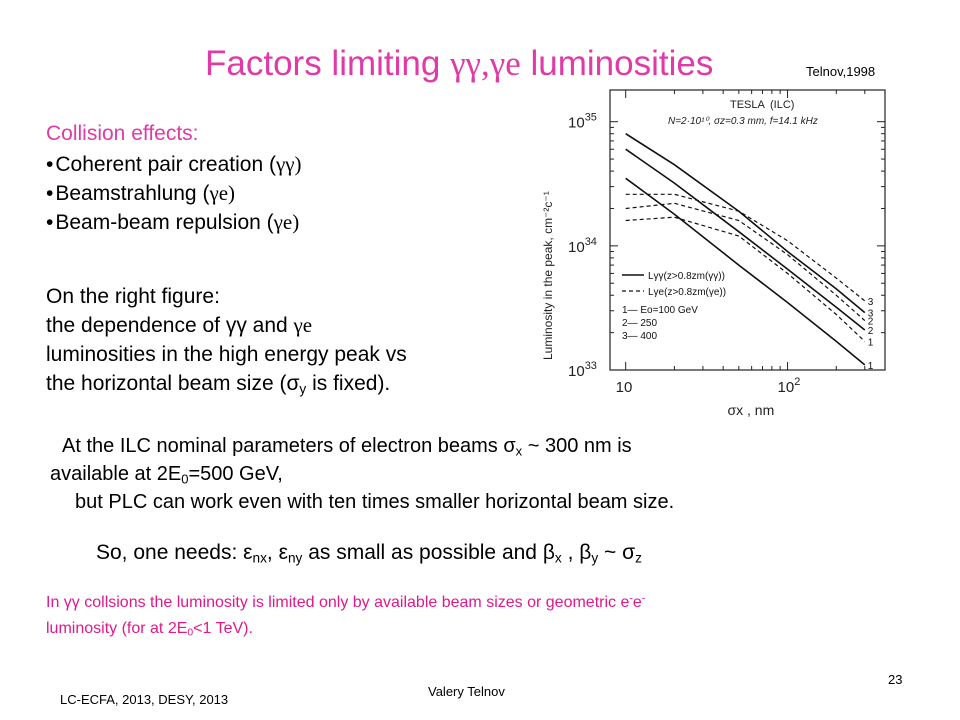 This screenshot has width=960, height=720. Describe the element at coordinates (173, 222) in the screenshot. I see `effect-item: •Beam-beam repulsion (γe)` at that location.